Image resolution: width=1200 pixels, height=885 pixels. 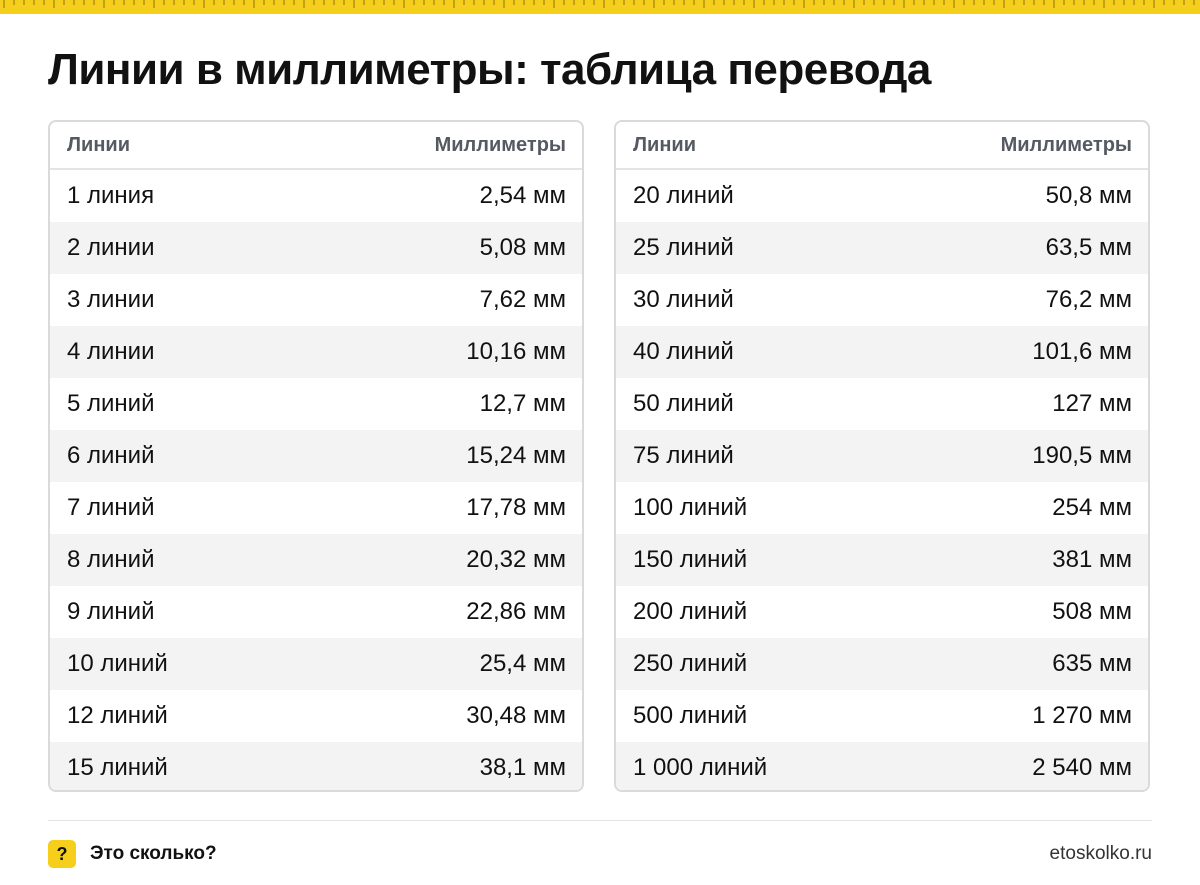 I want to click on cell-lines: 7 линий, so click(x=111, y=507).